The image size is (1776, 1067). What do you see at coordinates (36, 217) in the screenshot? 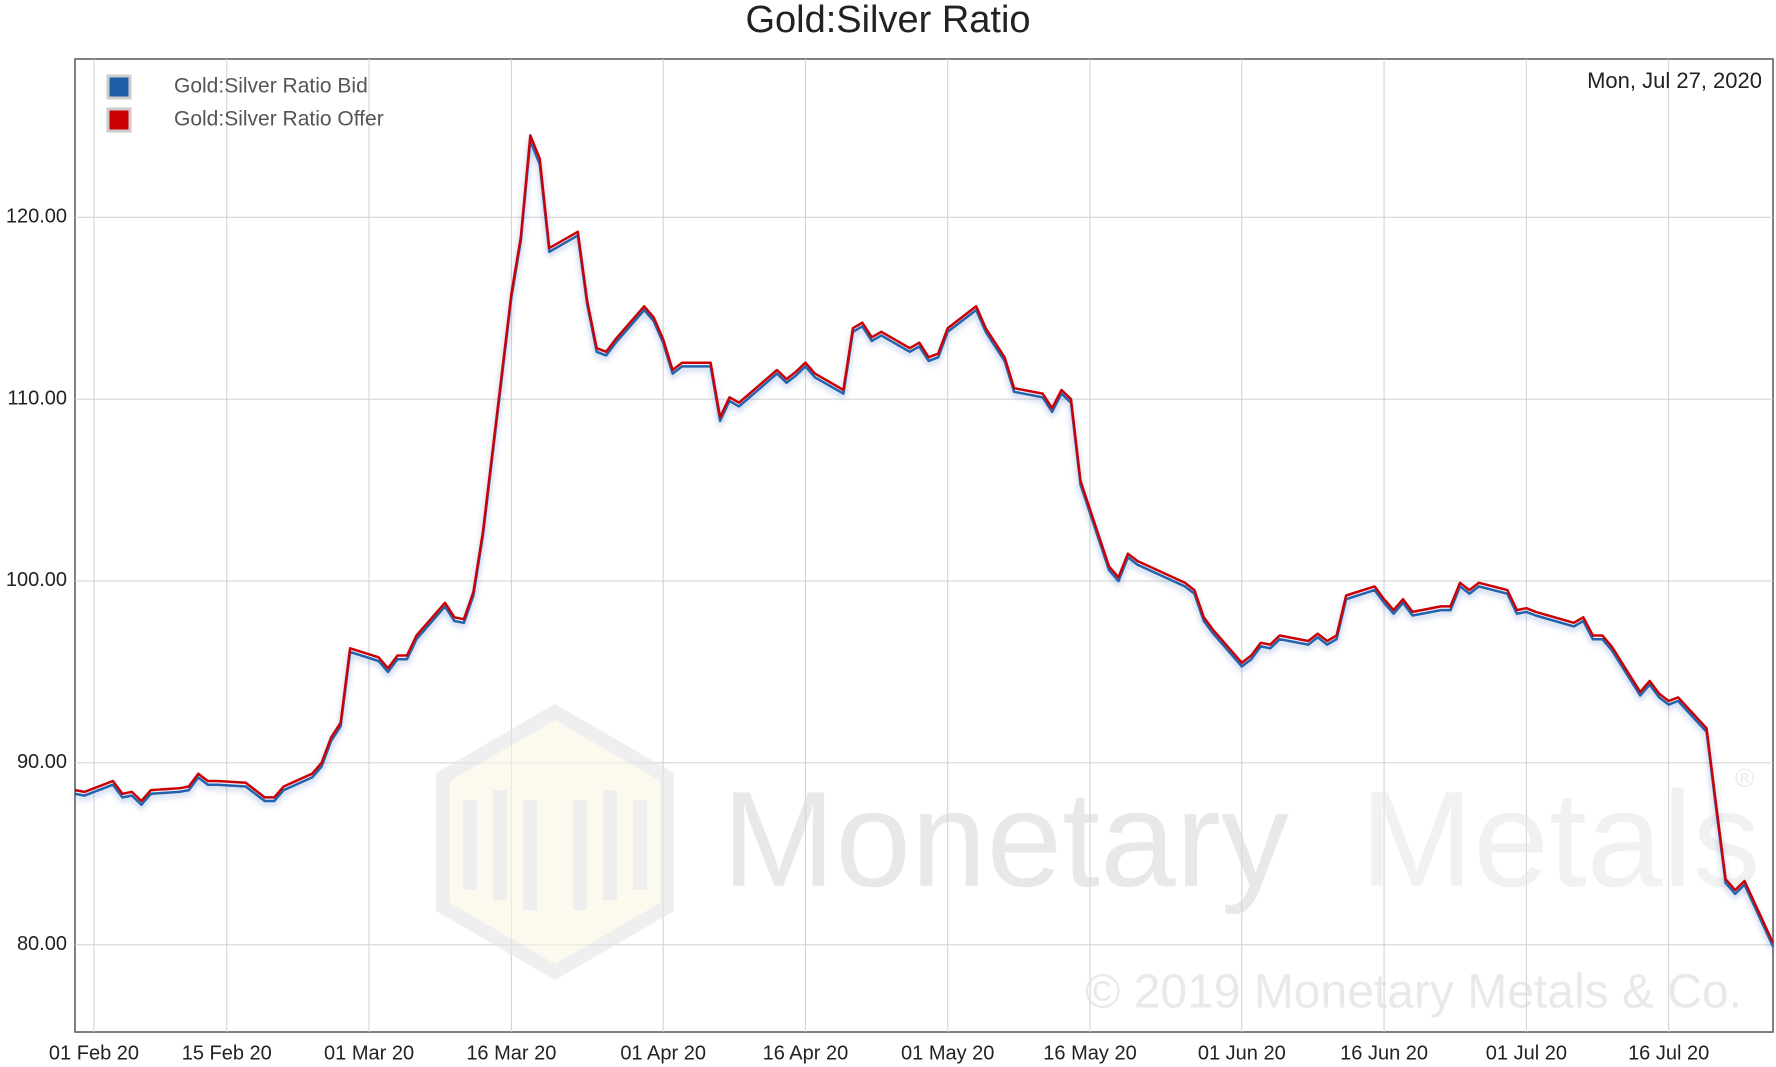
I see `y-tick-label: 120.00` at bounding box center [36, 217].